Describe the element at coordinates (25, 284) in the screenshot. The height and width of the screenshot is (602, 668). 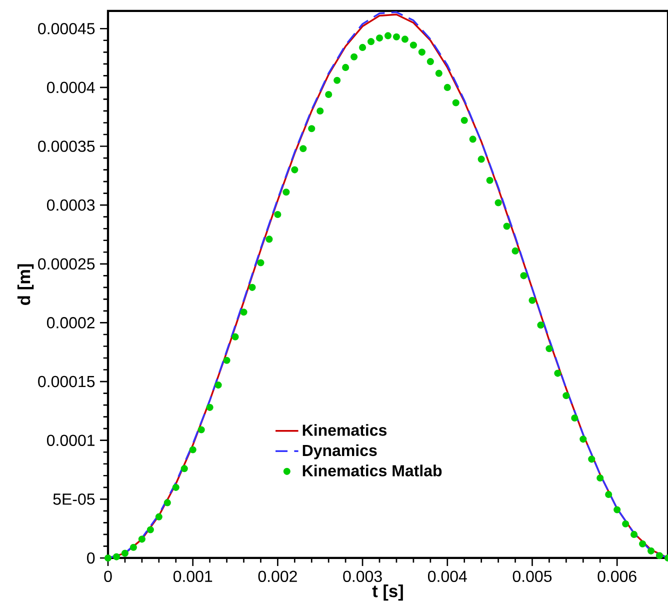
I see `y-axis-title: d [m]` at that location.